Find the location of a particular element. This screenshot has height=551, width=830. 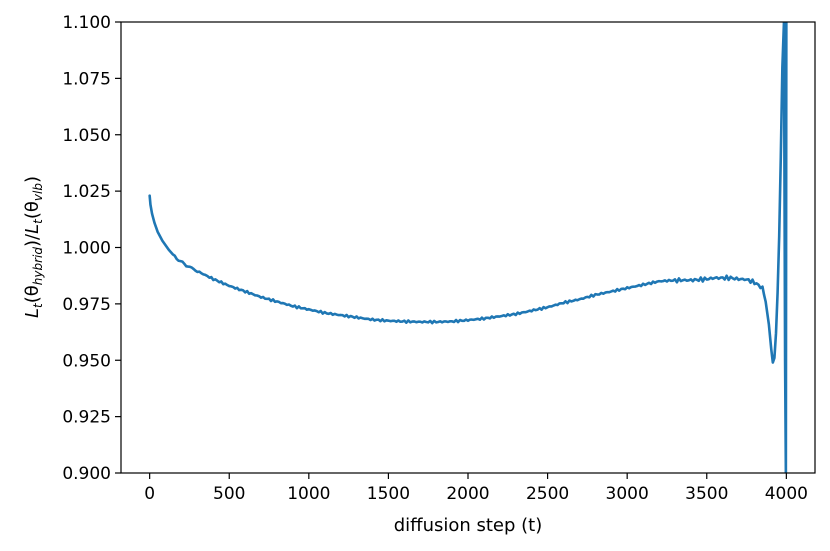

y-tick-label: 0.950 is located at coordinates (86, 361).